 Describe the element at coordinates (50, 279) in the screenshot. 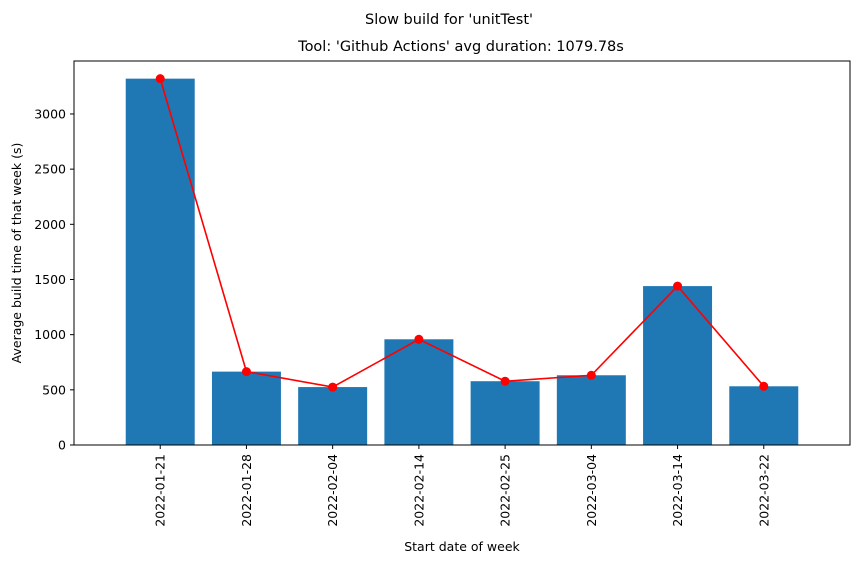

I see `y-tick-label: 1500` at that location.